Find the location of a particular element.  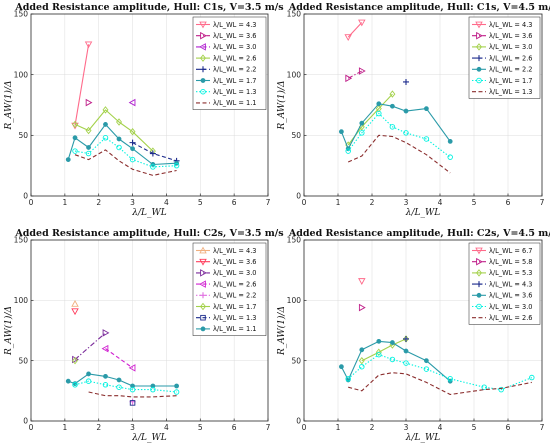

legend-box is located at coordinates (229, 63).